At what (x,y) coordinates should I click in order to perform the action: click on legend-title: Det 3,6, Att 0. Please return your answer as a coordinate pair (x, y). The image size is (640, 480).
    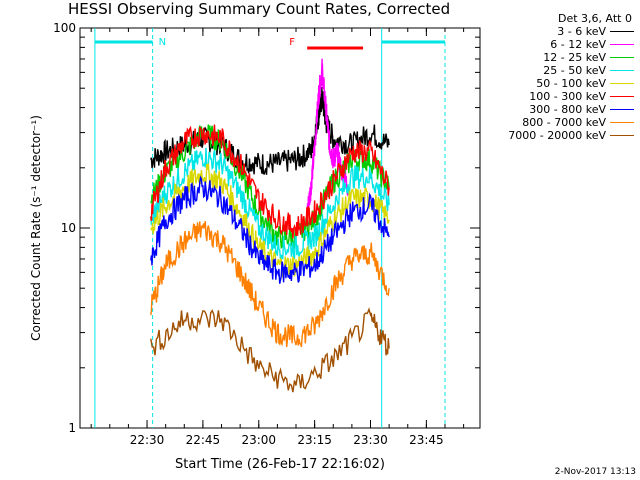
    Looking at the image, I should click on (595, 18).